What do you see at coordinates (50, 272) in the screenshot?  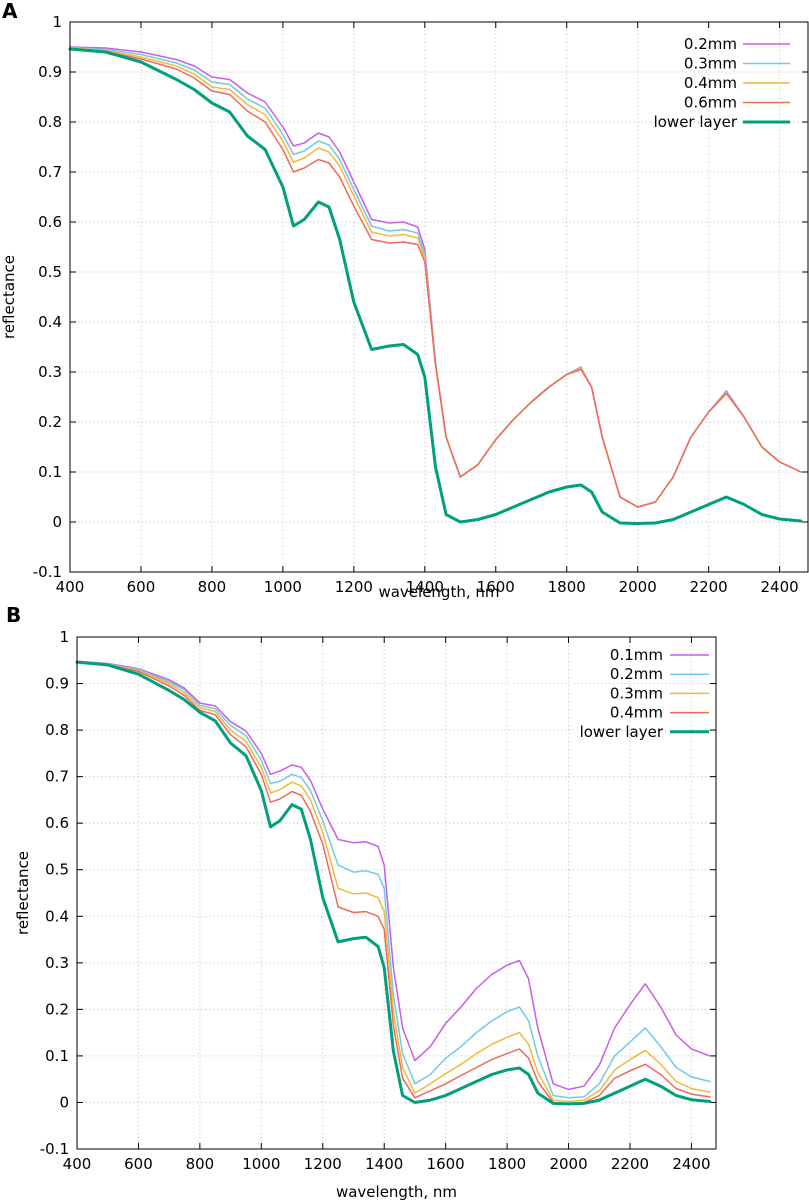 I see `y-tick-label-a: 0.5` at bounding box center [50, 272].